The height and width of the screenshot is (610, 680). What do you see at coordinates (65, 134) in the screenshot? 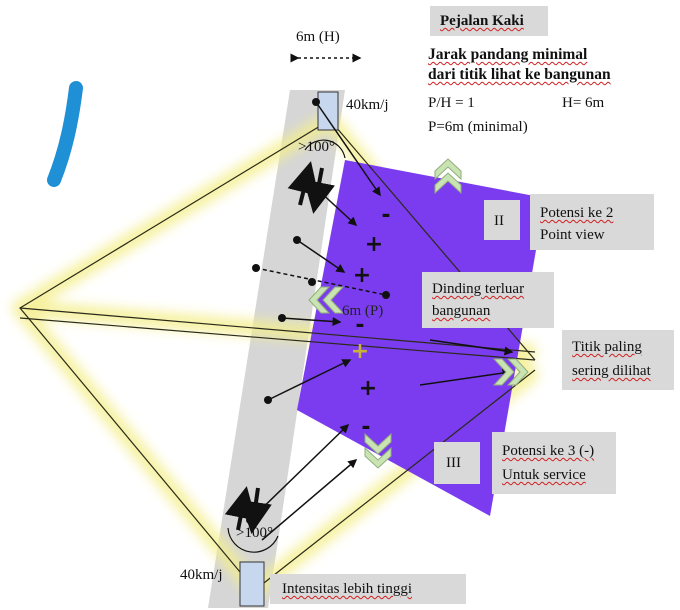
I see `water-stroke` at bounding box center [65, 134].